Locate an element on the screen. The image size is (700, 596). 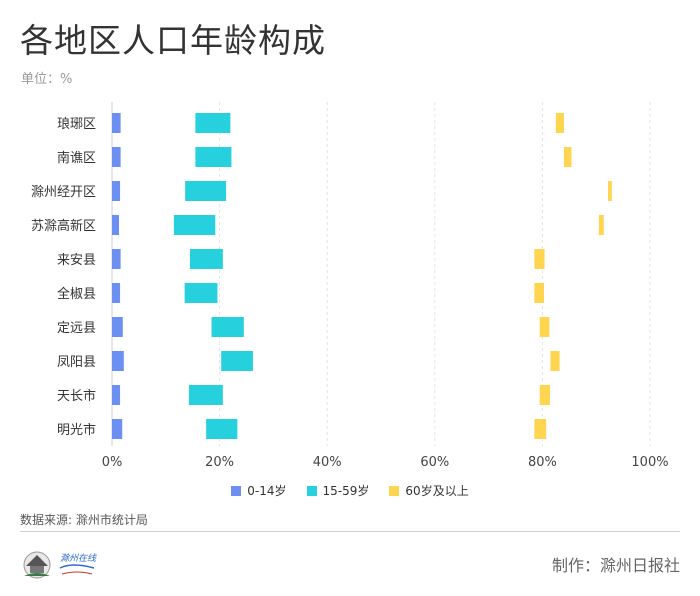
bar-15-59岁-南谯区 is located at coordinates (213, 157).